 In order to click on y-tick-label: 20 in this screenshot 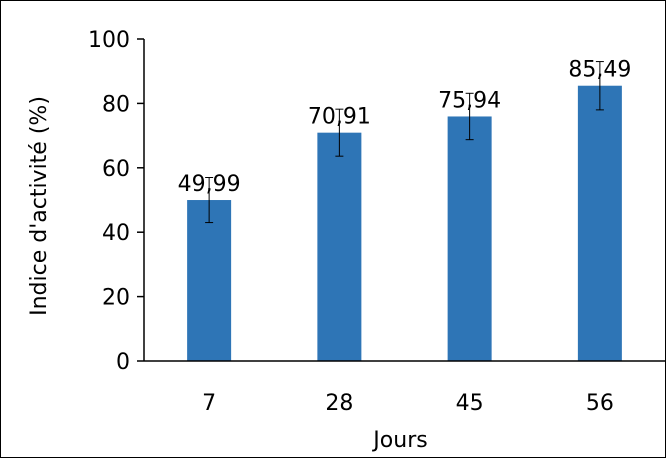, I will do `click(116, 298)`.